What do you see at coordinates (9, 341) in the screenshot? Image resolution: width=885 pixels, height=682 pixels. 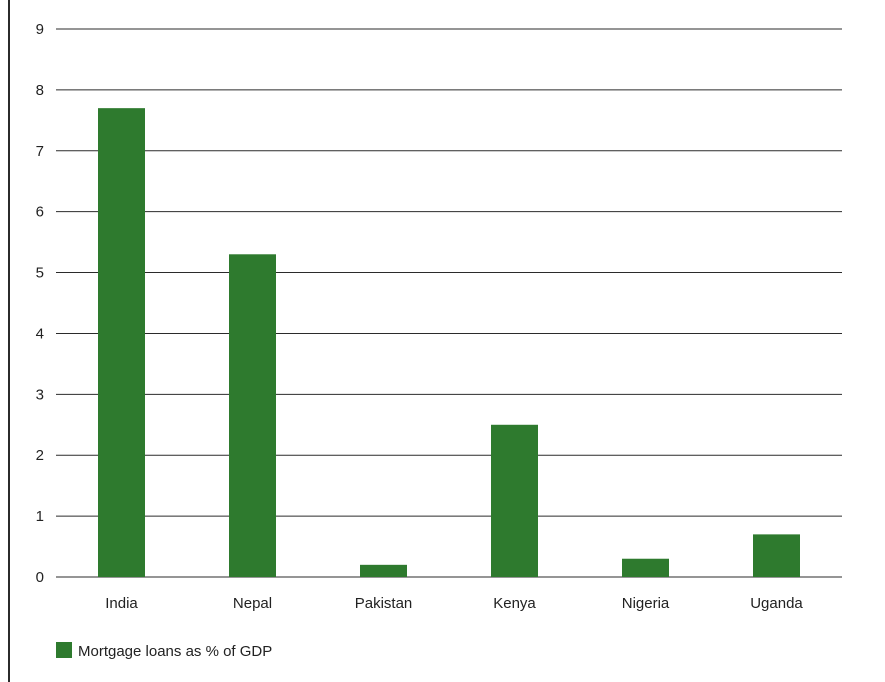 I see `chart-frame-left-border` at bounding box center [9, 341].